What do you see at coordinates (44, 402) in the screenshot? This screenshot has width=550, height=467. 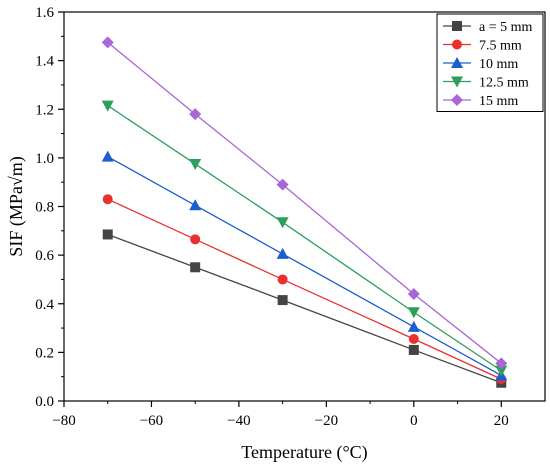 I see `y-tick-label: 0.0` at bounding box center [44, 402].